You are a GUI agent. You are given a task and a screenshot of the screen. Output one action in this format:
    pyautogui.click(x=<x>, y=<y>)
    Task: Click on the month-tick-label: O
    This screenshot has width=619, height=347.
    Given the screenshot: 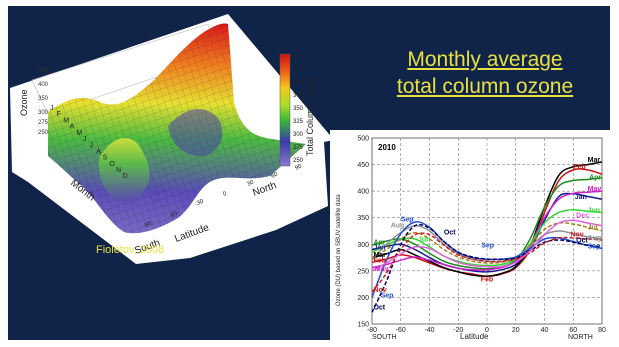 What is the action you would take?
    pyautogui.click(x=112, y=164)
    